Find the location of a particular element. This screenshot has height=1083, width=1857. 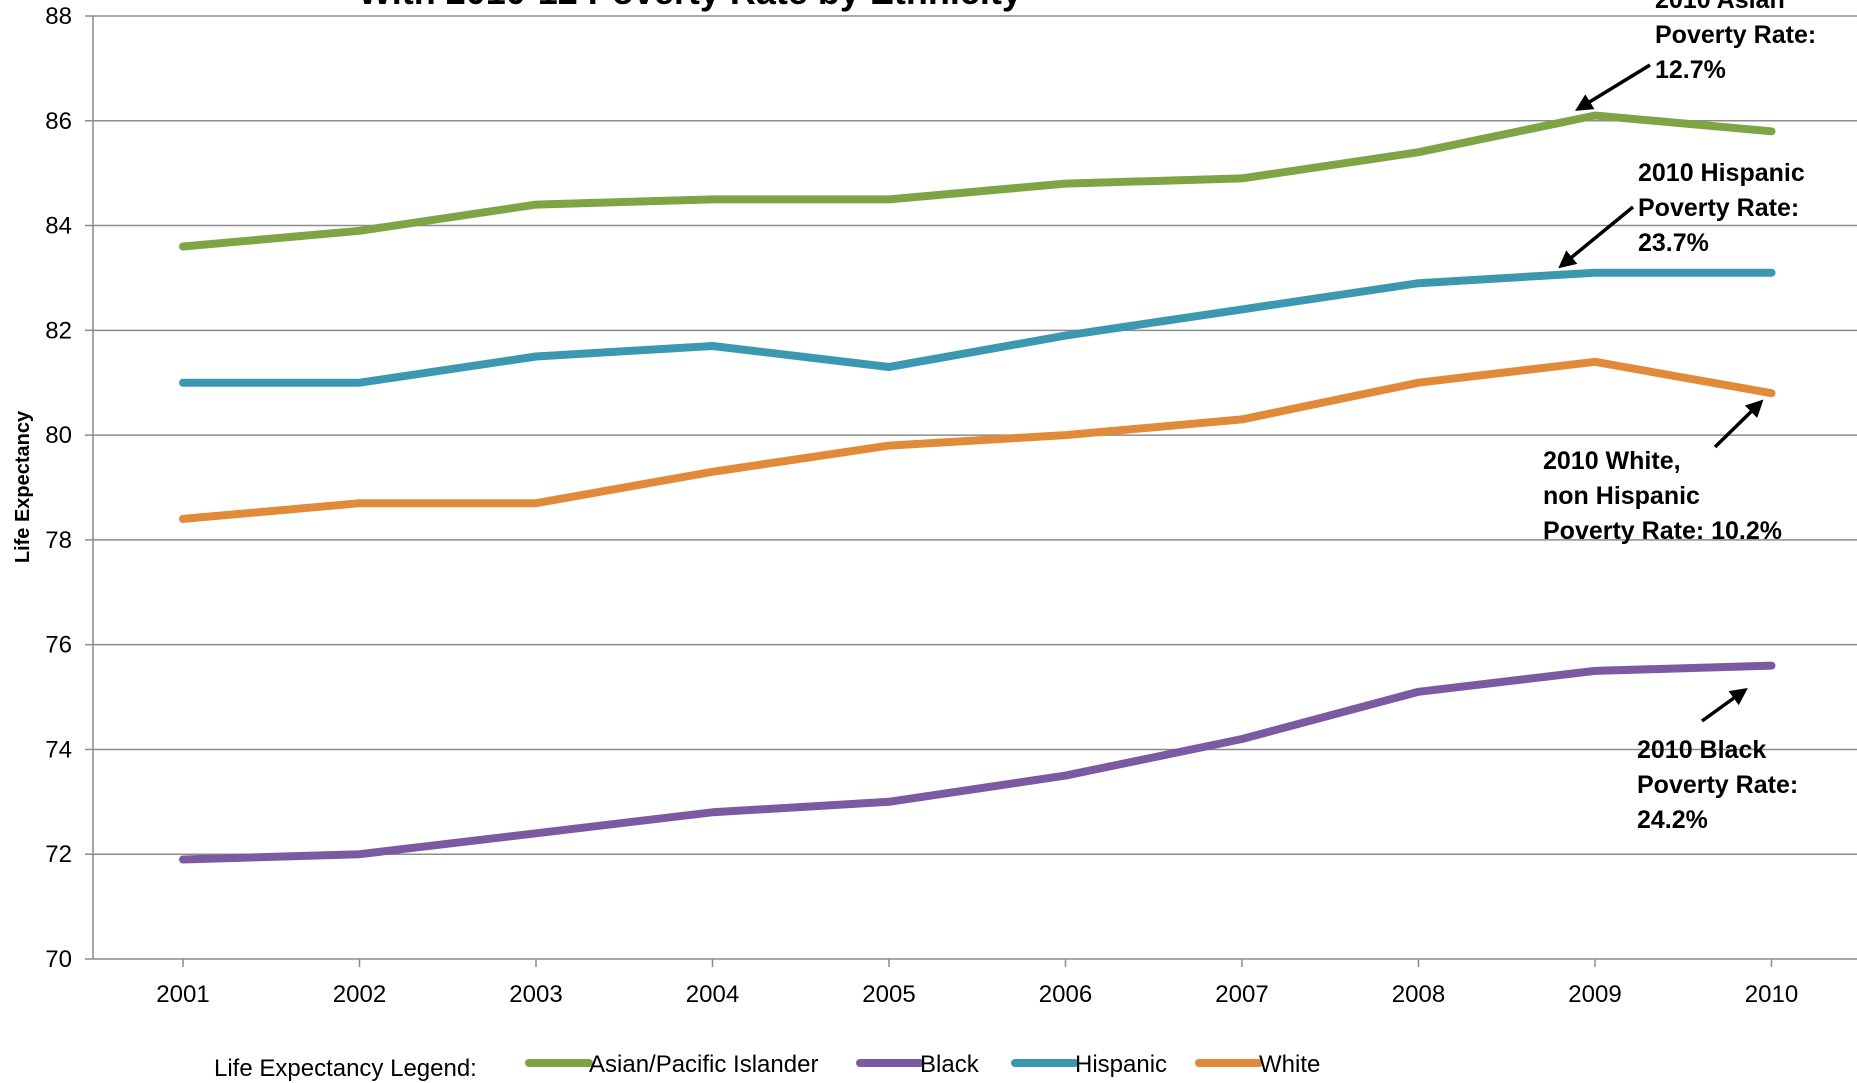

annotation-asian-line-2: Poverty Rate: is located at coordinates (1735, 35).